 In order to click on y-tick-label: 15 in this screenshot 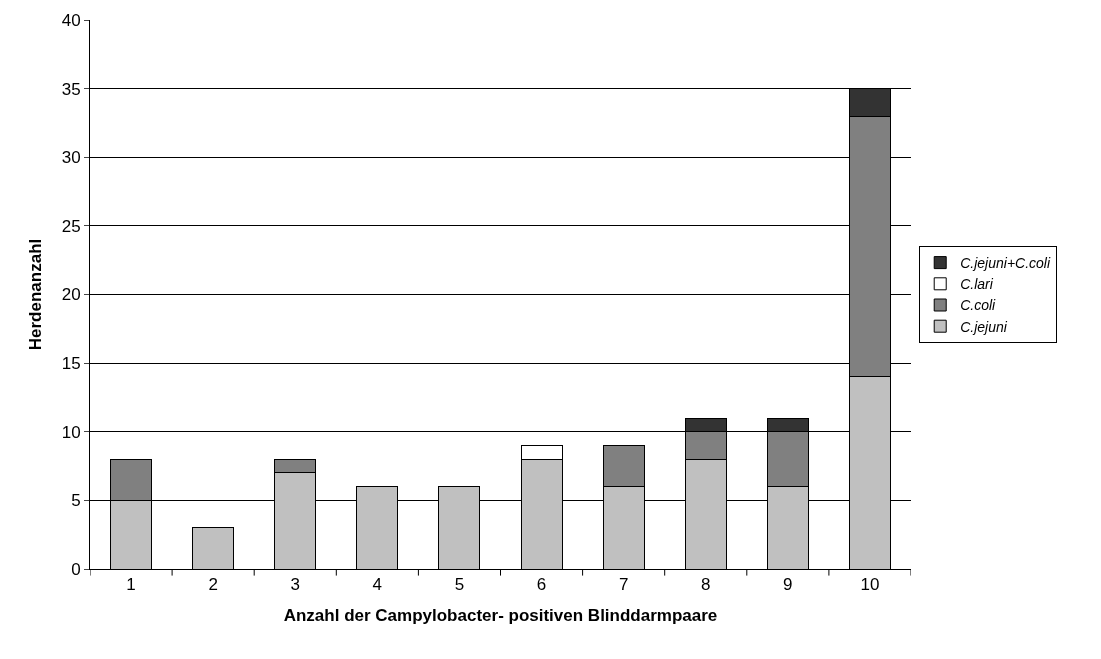, I will do `click(71, 364)`.